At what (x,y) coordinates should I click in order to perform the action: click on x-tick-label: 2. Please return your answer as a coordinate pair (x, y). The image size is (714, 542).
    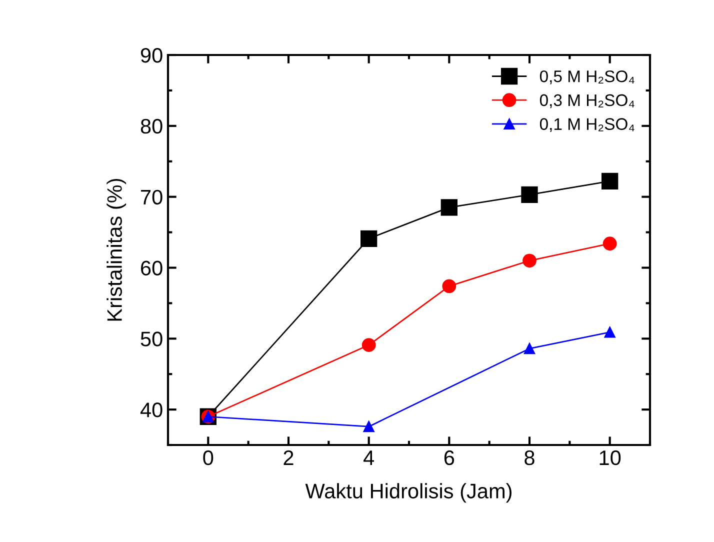
    Looking at the image, I should click on (289, 457).